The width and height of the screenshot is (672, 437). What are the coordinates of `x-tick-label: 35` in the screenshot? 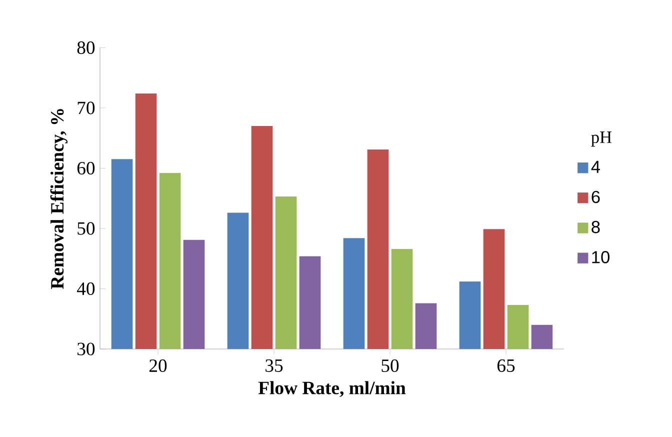 It's located at (274, 365).